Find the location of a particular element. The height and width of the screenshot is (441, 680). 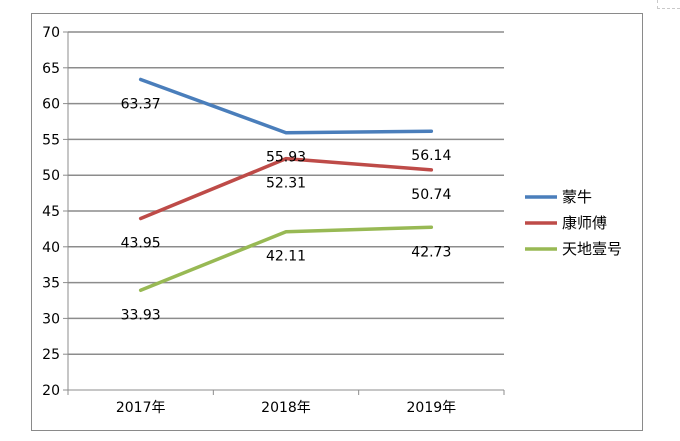

x-tick-labels: 2017年 2018年 2019年 is located at coordinates (286, 408).